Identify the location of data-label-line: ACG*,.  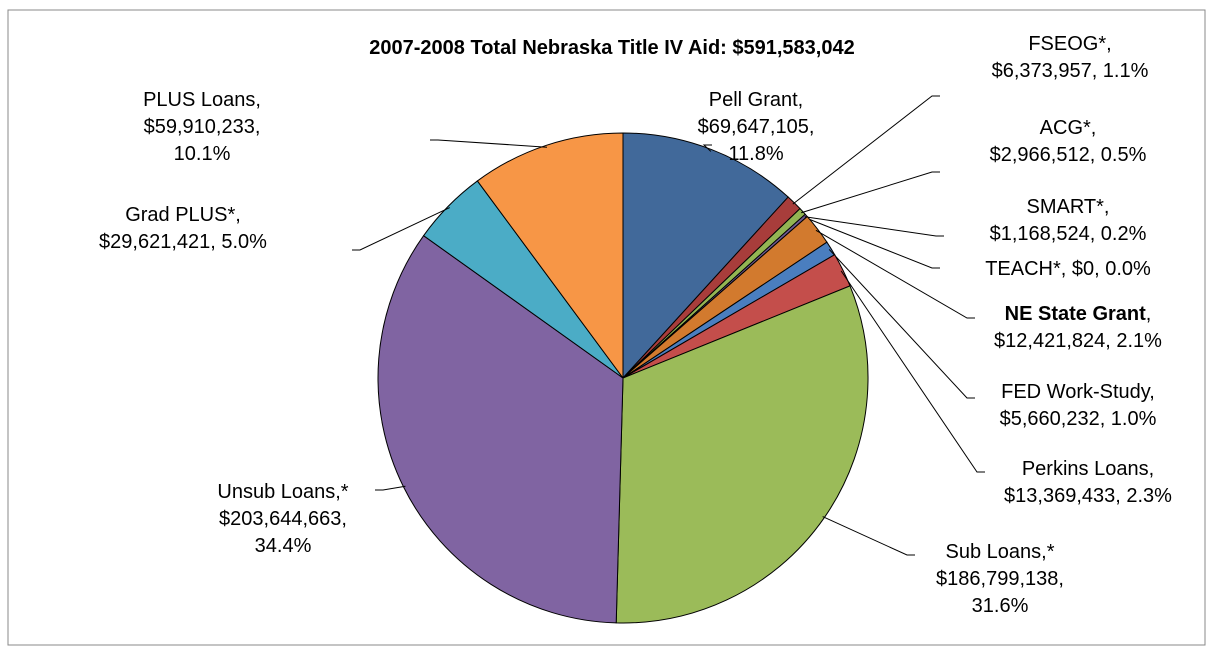
(1068, 128).